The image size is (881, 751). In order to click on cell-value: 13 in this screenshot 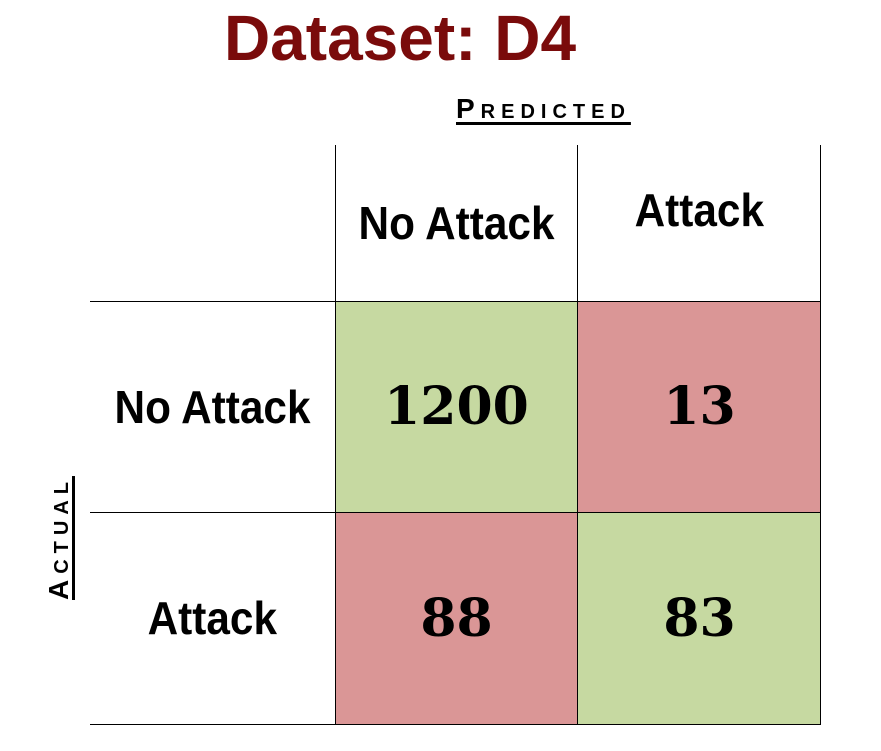, I will do `click(699, 406)`.